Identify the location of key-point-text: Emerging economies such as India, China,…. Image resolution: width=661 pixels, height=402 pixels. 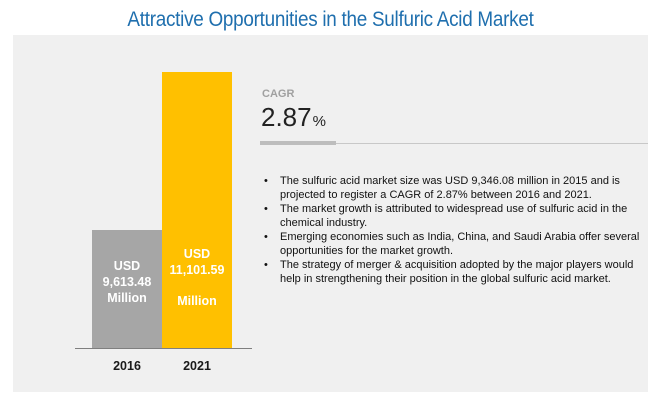
(460, 244).